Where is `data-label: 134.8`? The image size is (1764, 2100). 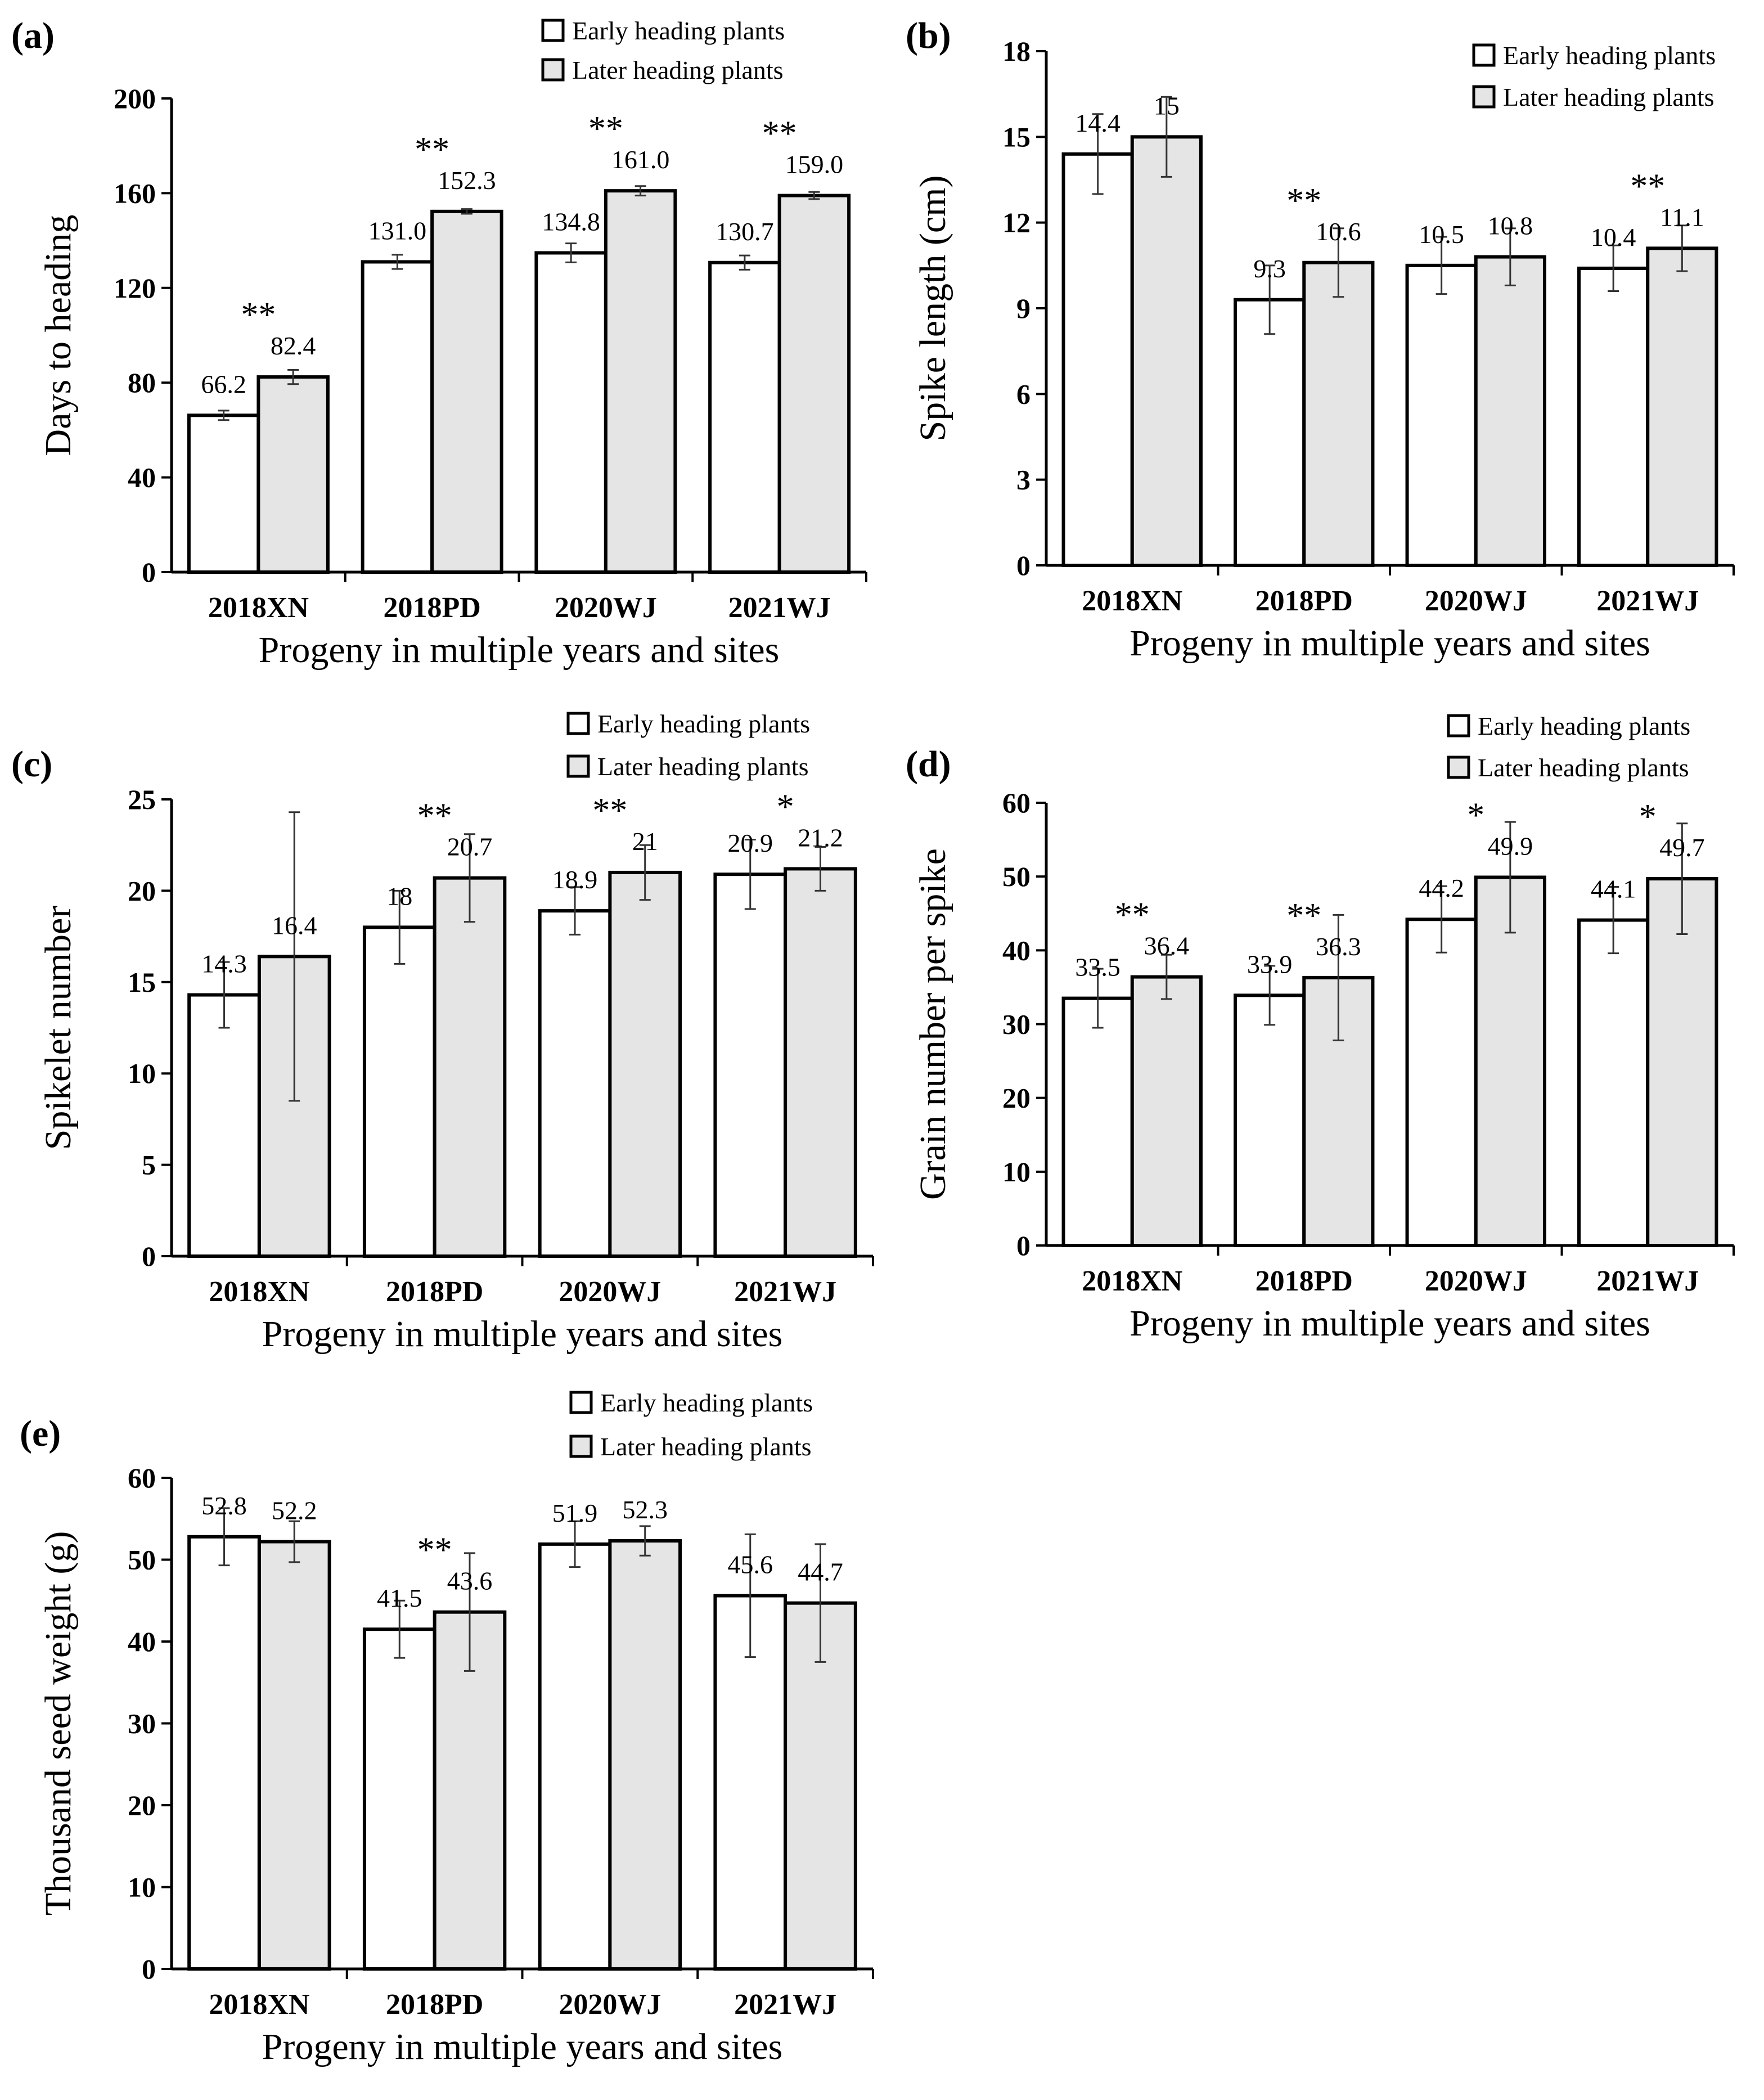 data-label: 134.8 is located at coordinates (571, 221).